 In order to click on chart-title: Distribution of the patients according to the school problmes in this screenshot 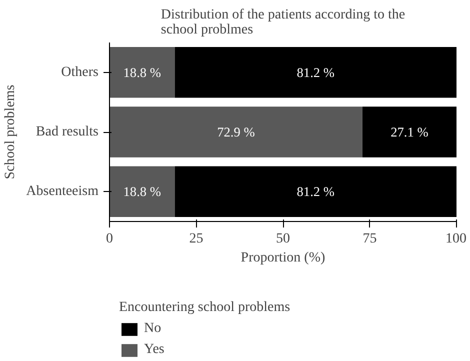, I will do `click(283, 23)`.